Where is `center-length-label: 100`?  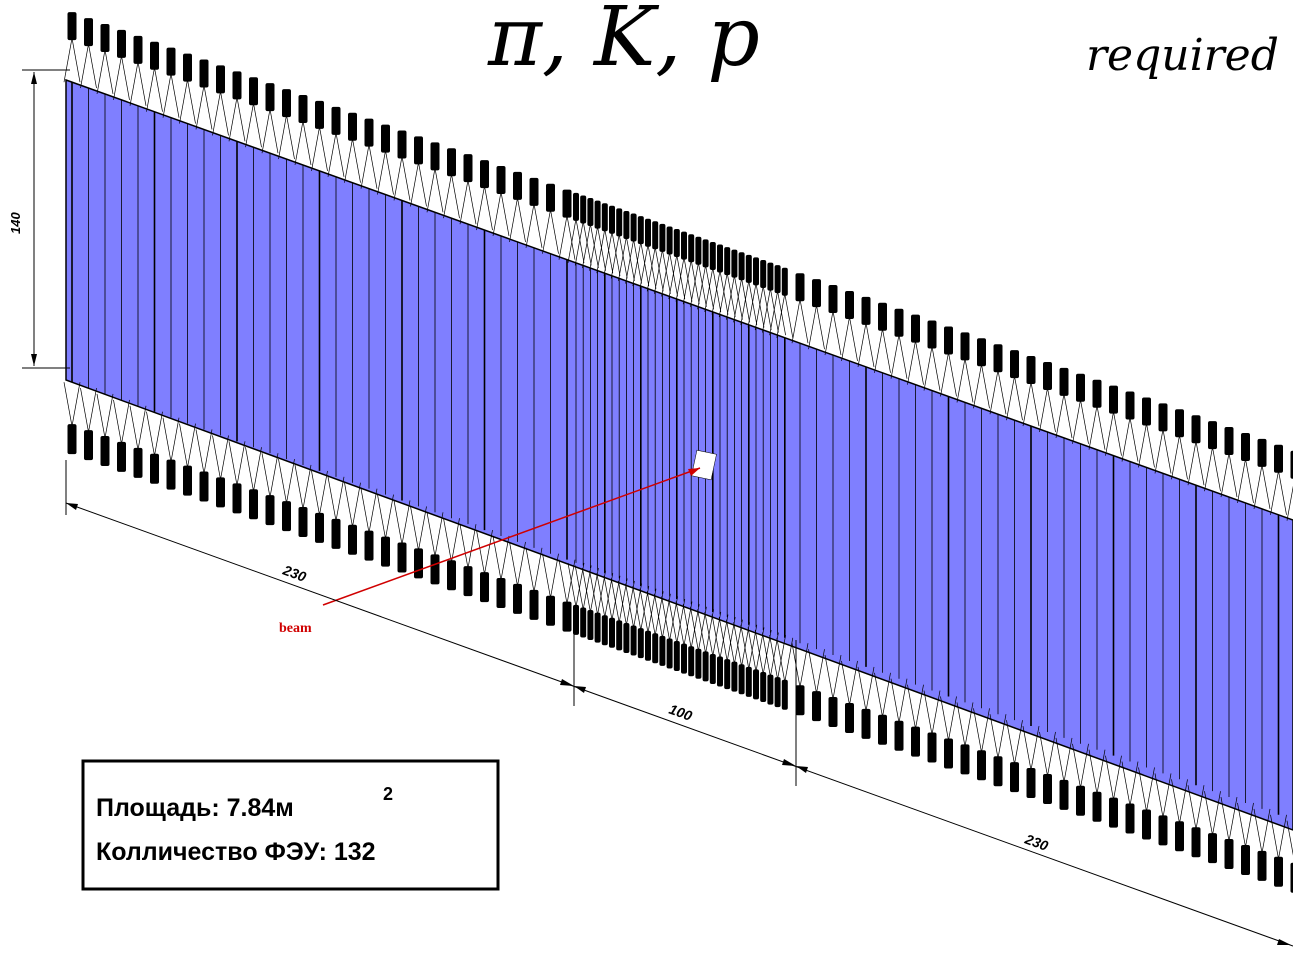
center-length-label: 100 is located at coordinates (681, 712).